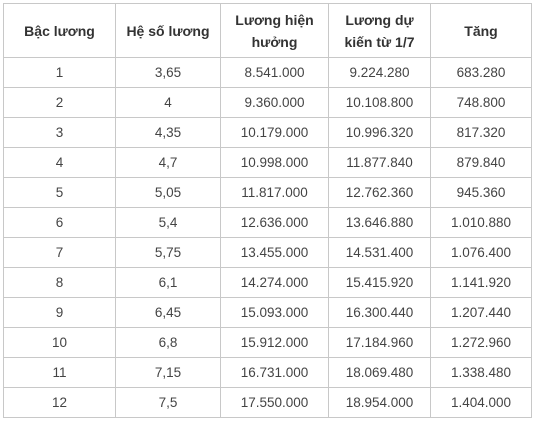  What do you see at coordinates (379, 372) in the screenshot?
I see `cell-luong-du-kien: 18.069.480` at bounding box center [379, 372].